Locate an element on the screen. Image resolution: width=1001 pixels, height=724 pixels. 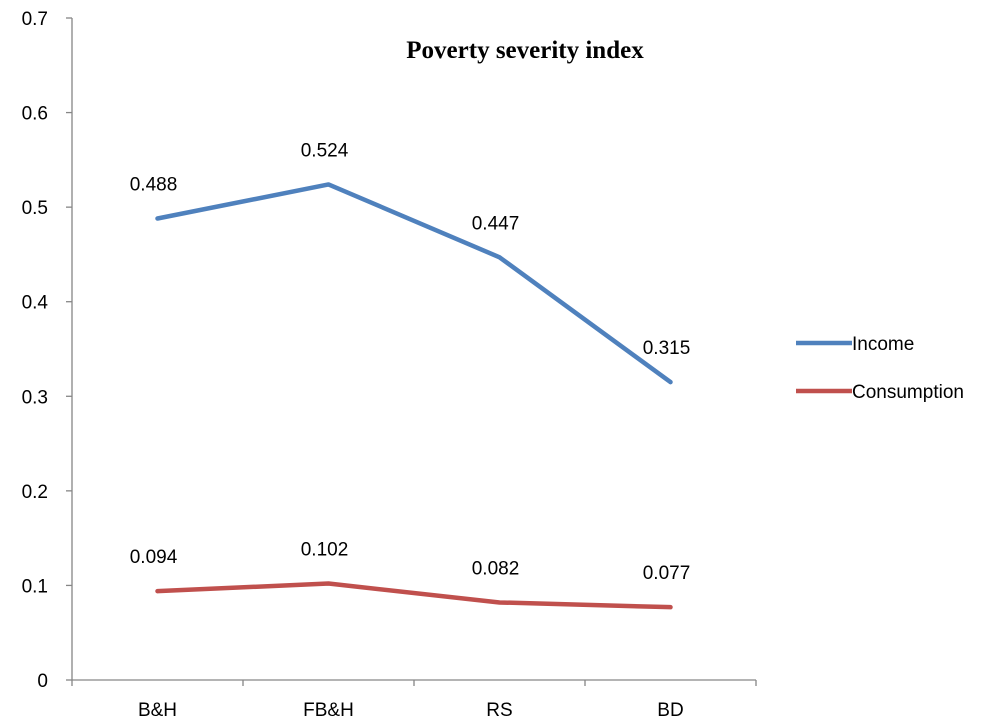
y-tick-label: 0.7 is located at coordinates (35, 19).